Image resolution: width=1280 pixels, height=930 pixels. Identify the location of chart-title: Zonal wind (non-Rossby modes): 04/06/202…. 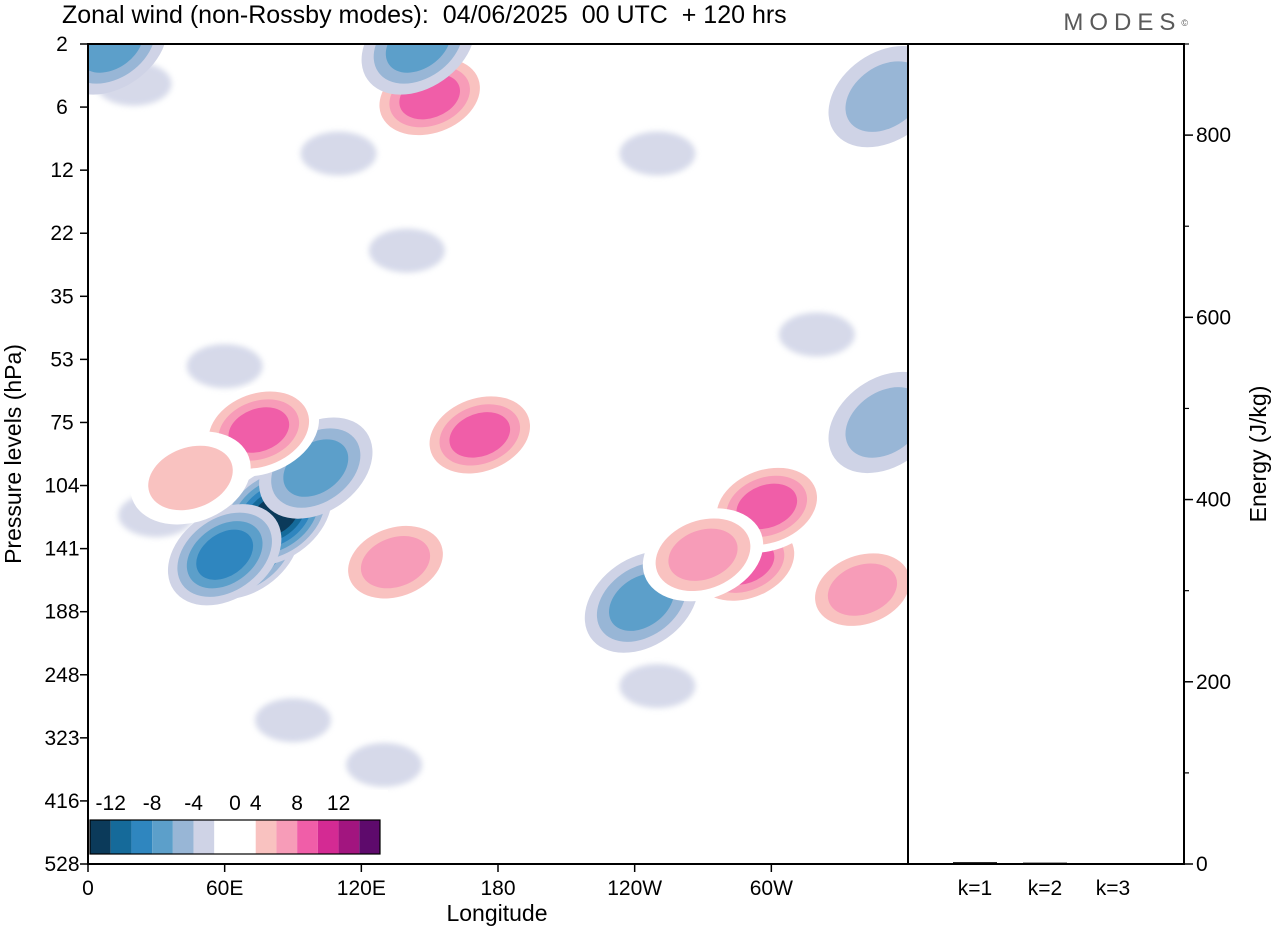
(424, 15).